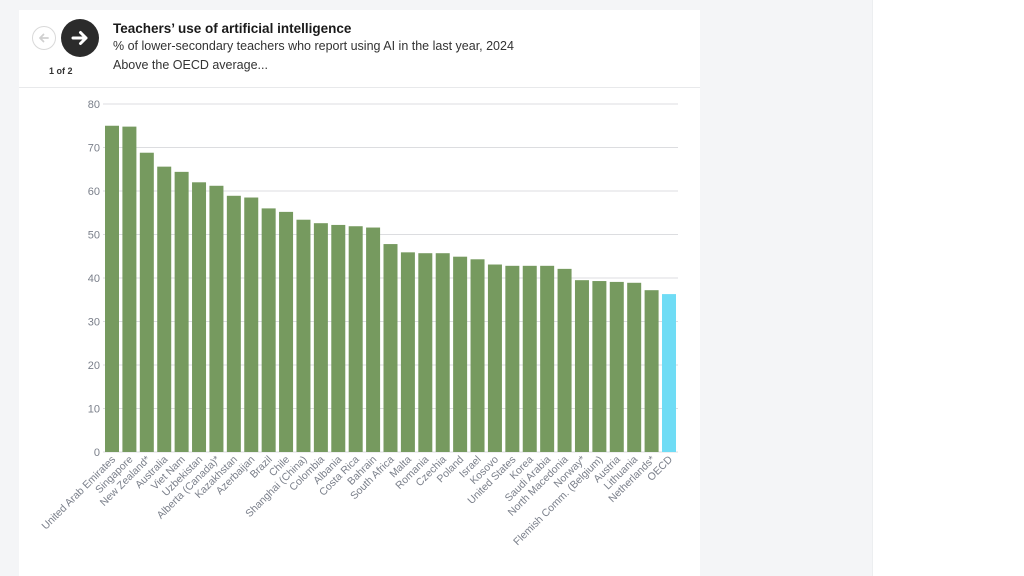  I want to click on arrow-right-icon, so click(79, 38).